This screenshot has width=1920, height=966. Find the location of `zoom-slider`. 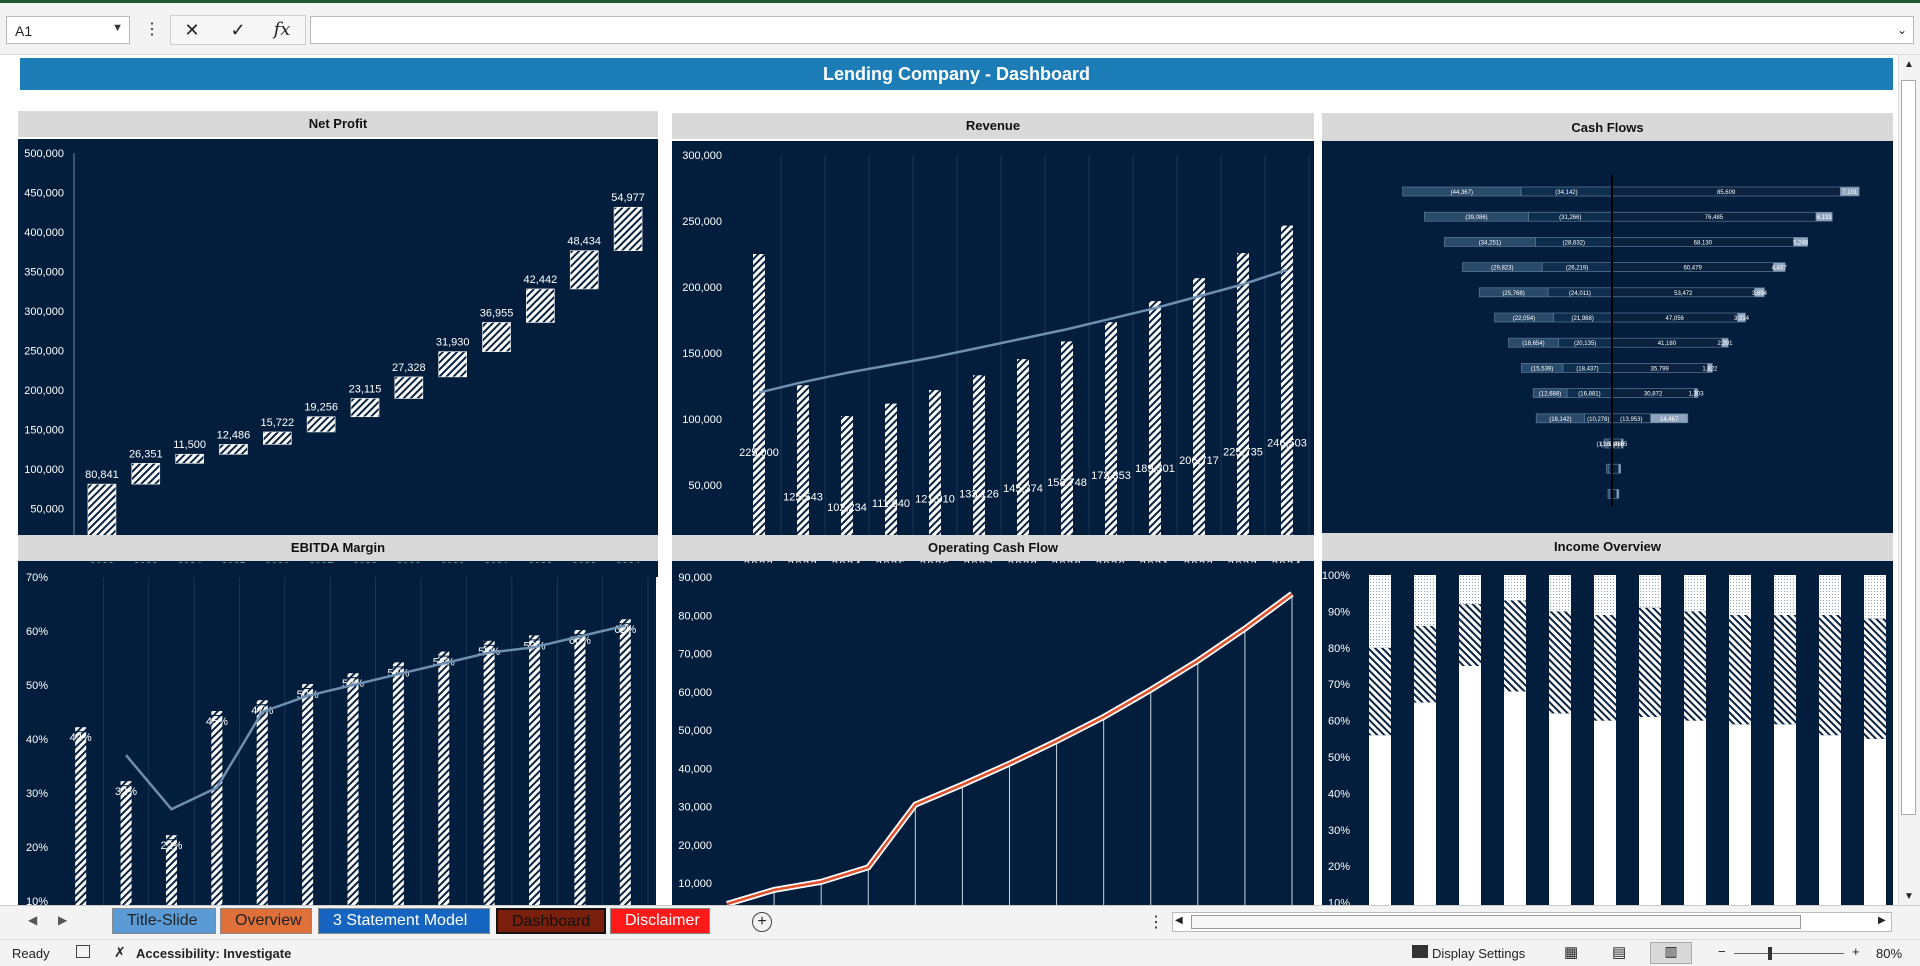

zoom-slider is located at coordinates (1789, 953).